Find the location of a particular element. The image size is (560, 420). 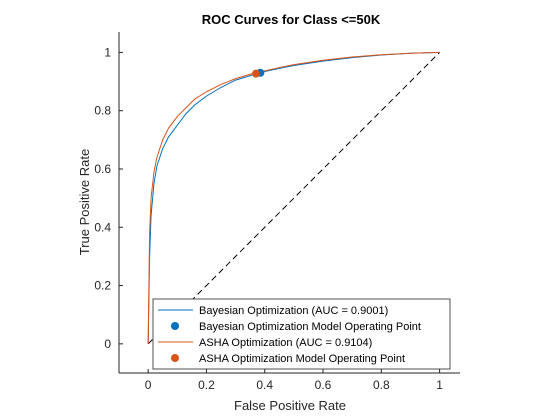

y-tick-label: 0.8 is located at coordinates (102, 111).